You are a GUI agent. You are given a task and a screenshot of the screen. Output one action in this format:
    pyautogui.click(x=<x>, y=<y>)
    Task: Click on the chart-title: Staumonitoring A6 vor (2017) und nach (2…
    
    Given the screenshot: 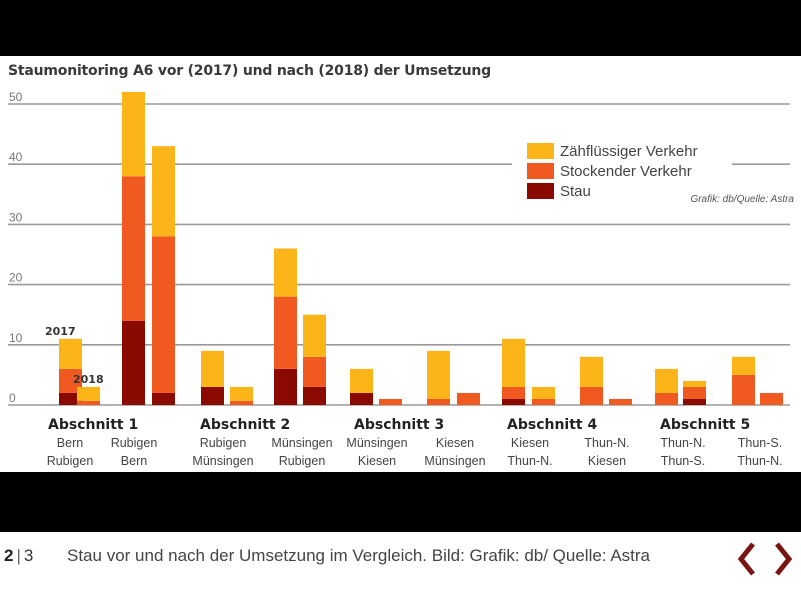 What is the action you would take?
    pyautogui.click(x=249, y=71)
    